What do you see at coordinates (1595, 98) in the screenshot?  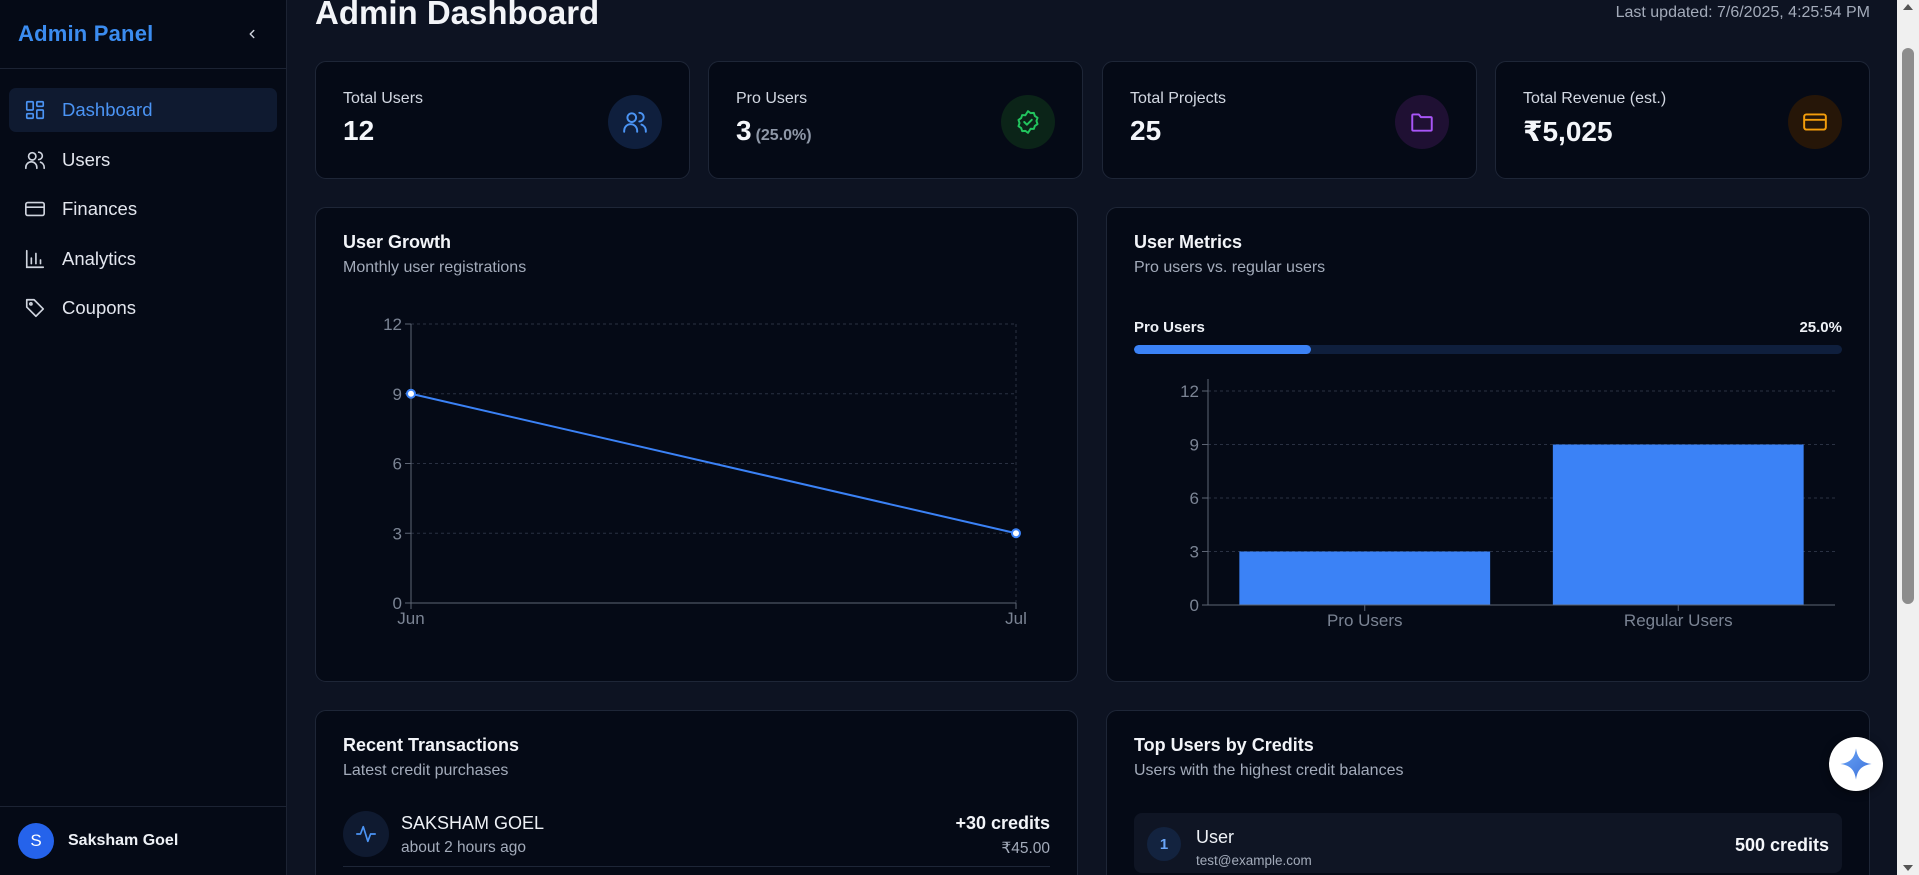 I see `stat-label: Total Revenue (est.)` at bounding box center [1595, 98].